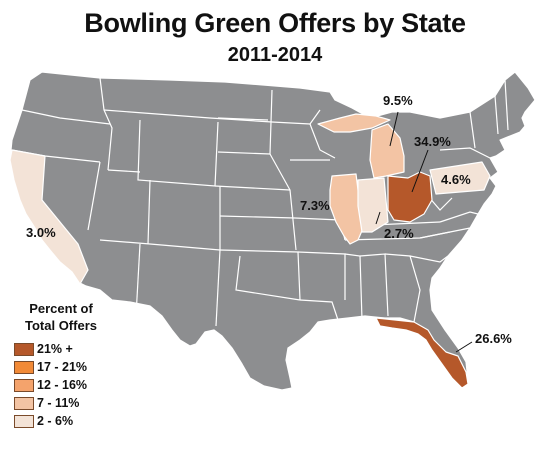  Describe the element at coordinates (432, 141) in the screenshot. I see `label-ohio-value: 34.9%` at that location.